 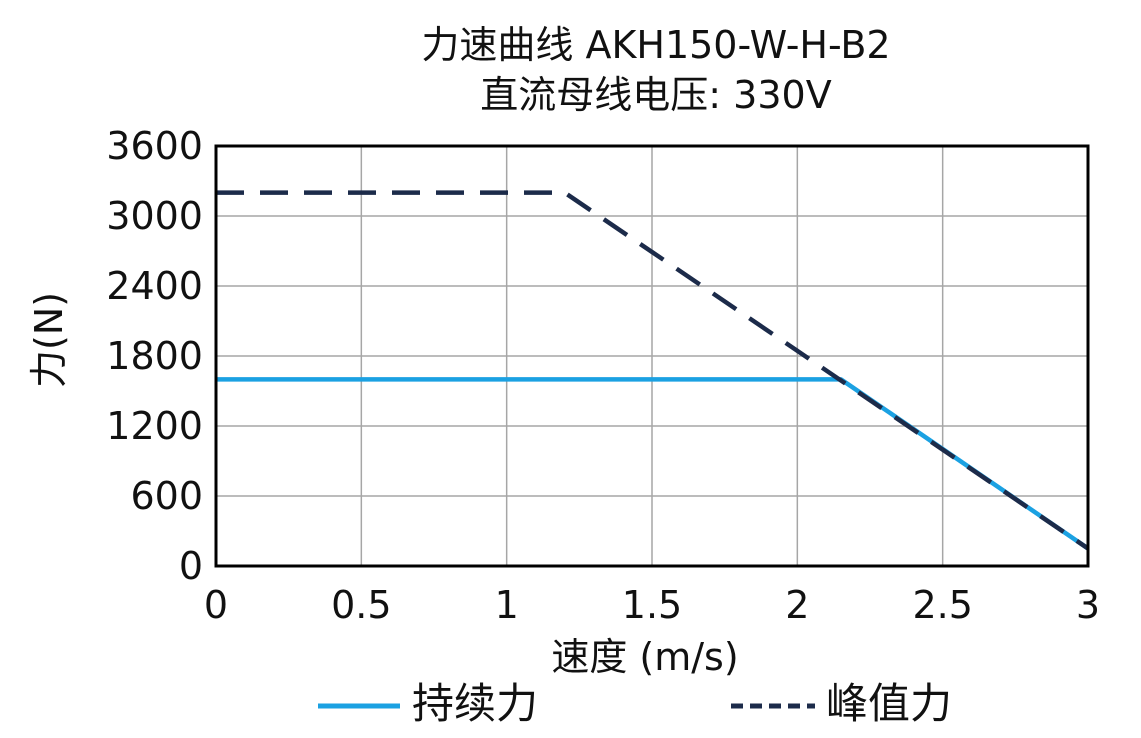 I want to click on y-tick-label-3: 1800, so click(x=154, y=356).